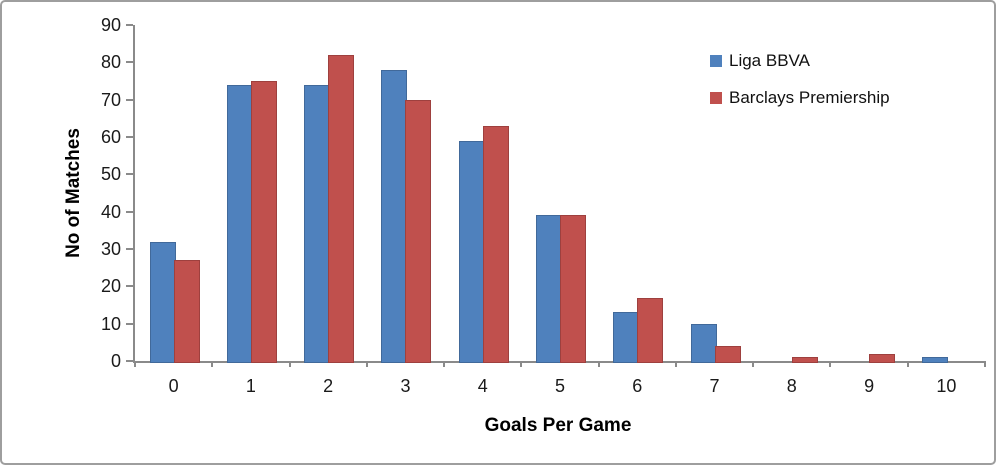 Image resolution: width=996 pixels, height=465 pixels. I want to click on y-axis-tick-label: 50, so click(110, 174).